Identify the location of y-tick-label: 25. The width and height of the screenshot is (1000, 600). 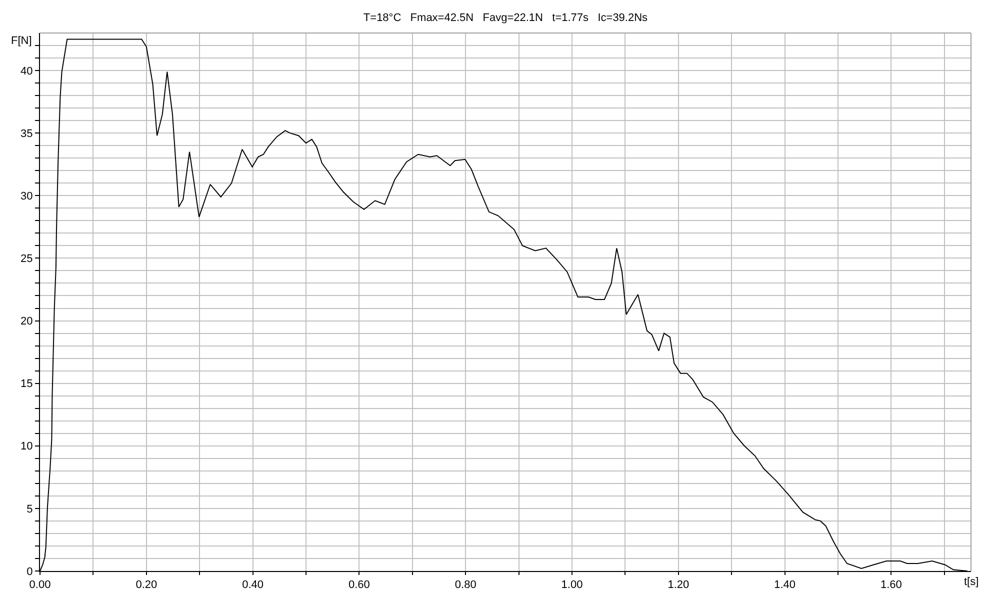
(26, 259).